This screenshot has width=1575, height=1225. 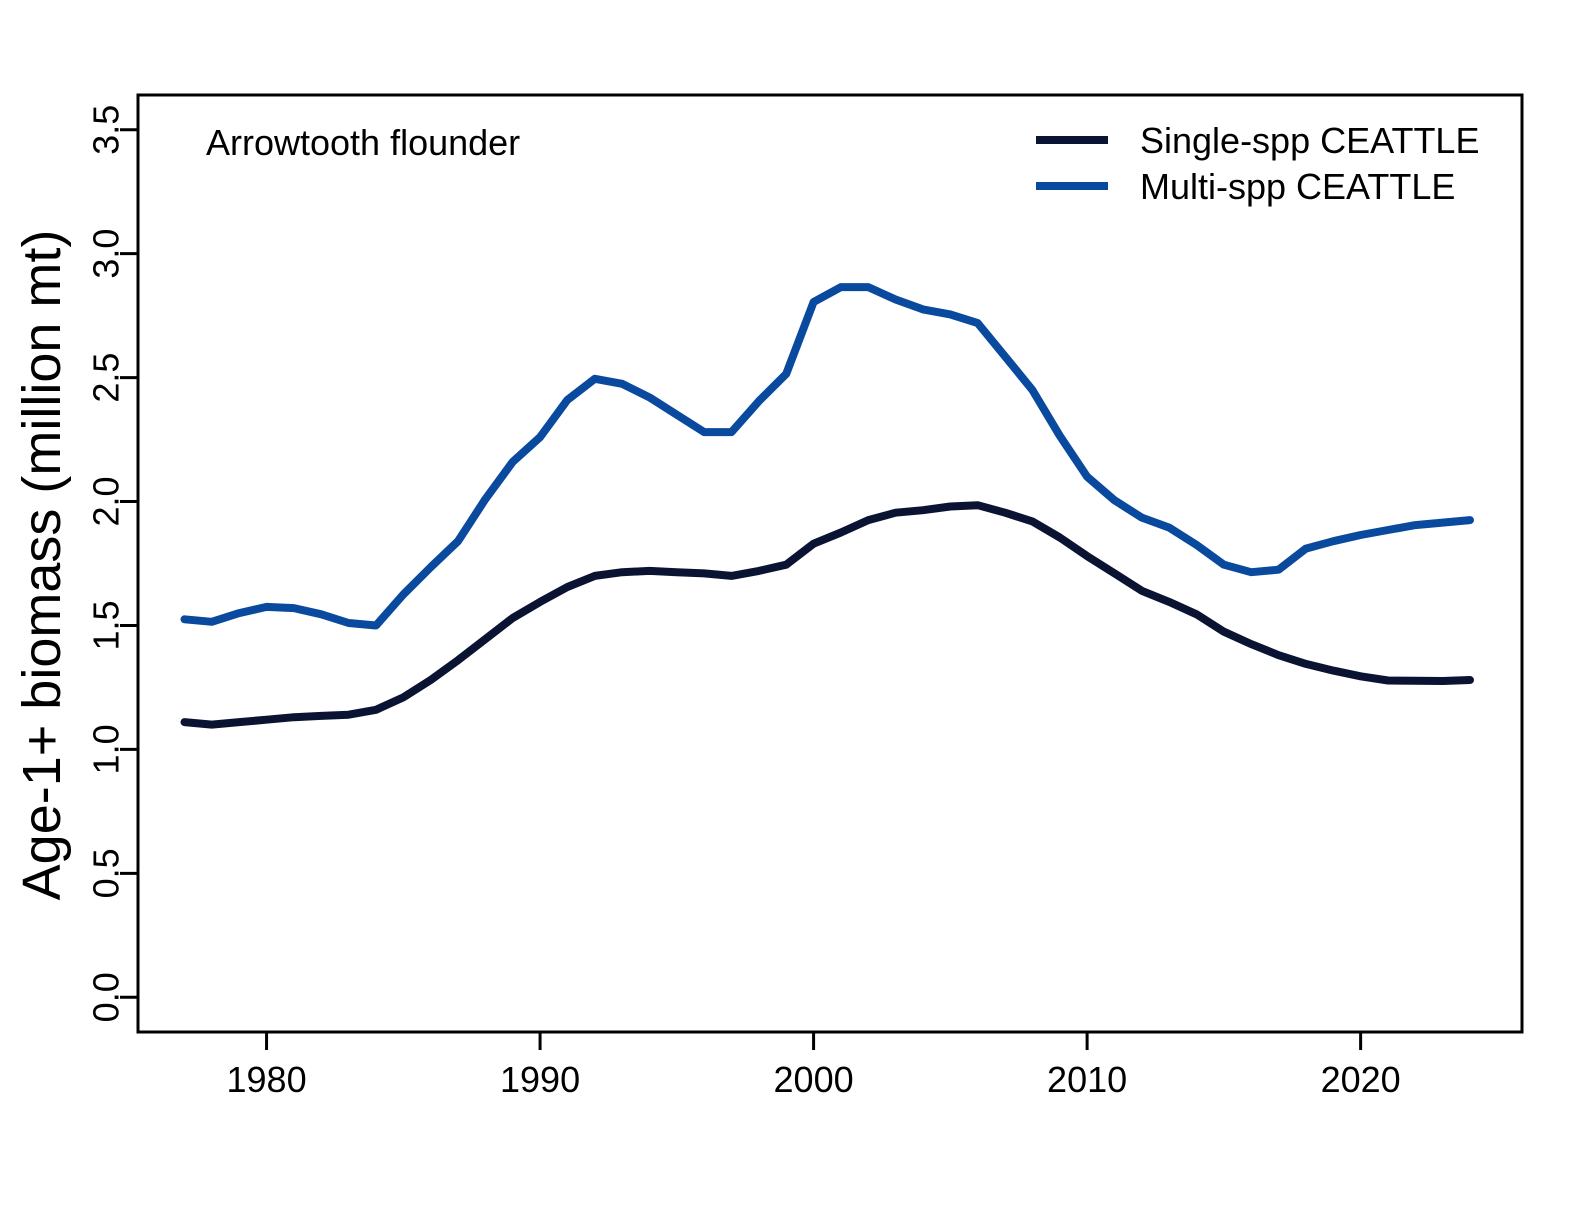 What do you see at coordinates (106, 130) in the screenshot?
I see `y-tick-label: 3.5` at bounding box center [106, 130].